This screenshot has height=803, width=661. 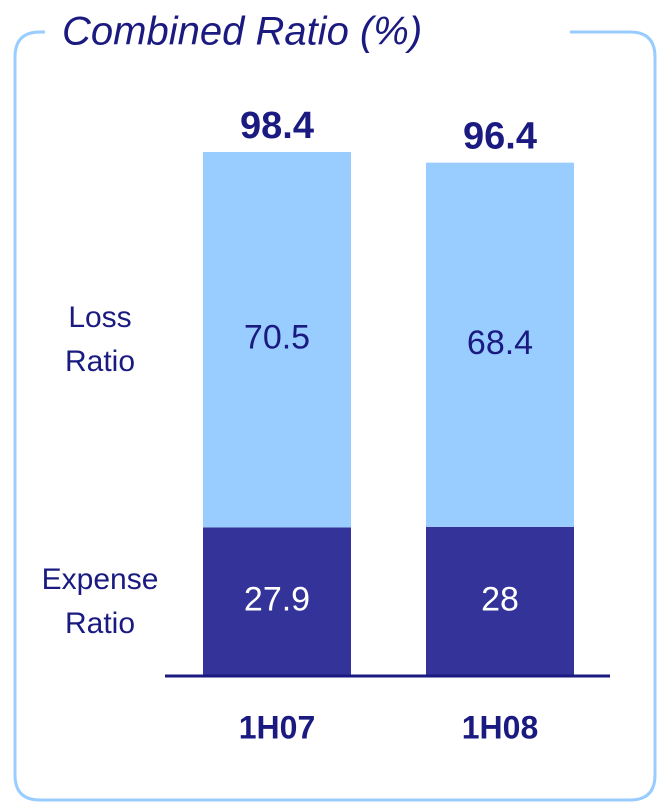 I want to click on legend-label: Expense Ratio, so click(x=100, y=601).